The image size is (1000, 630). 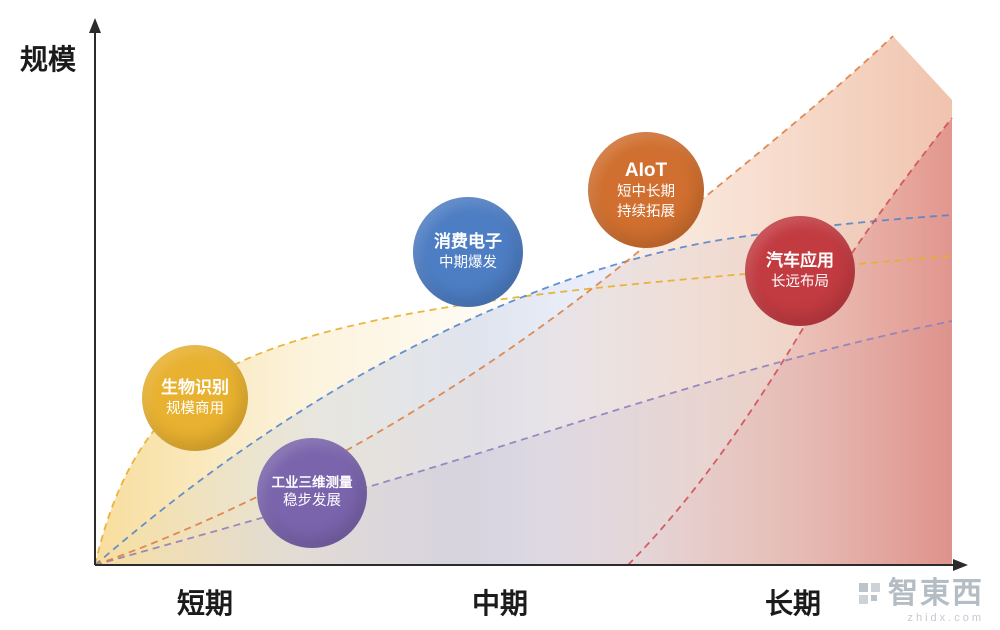 I want to click on bubble-industrial-3d: 工业三维测量 稳步发展, so click(x=312, y=493).